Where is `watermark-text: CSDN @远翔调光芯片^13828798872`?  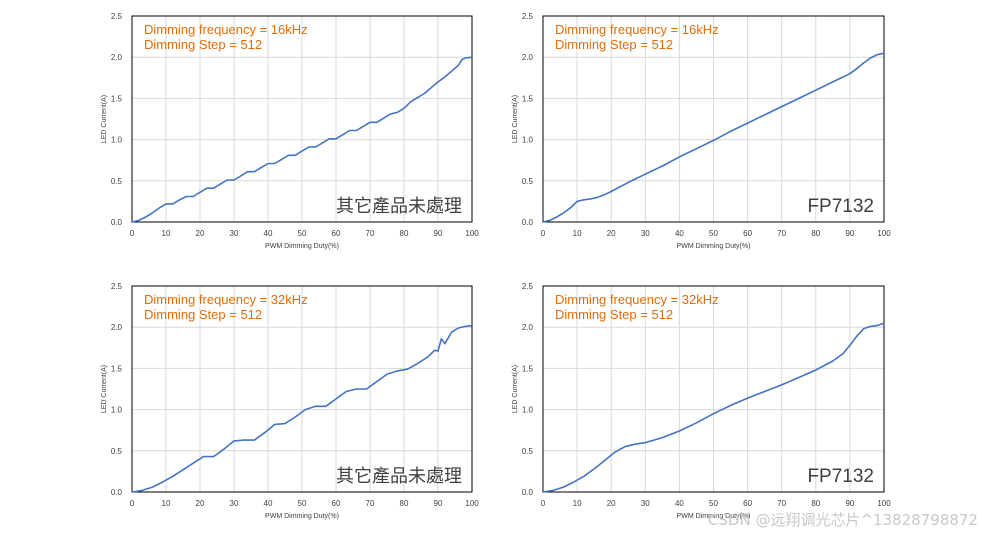
watermark-text: CSDN @远翔调光芯片^13828798872 is located at coordinates (843, 520).